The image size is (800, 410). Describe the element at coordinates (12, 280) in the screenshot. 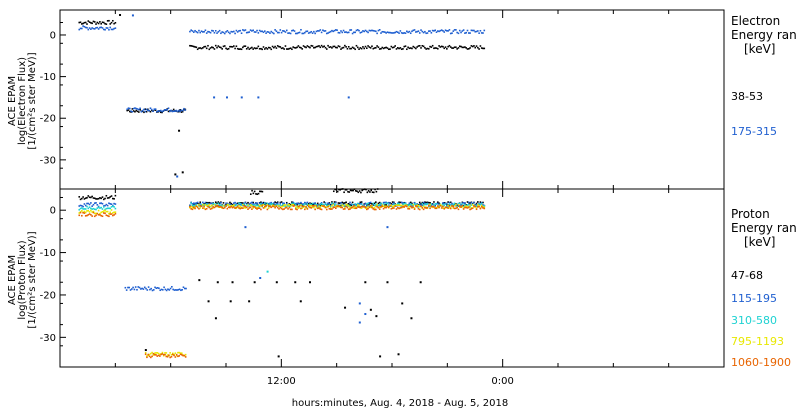

I see `bottom-ylabel-line-1: ACE EPAM` at that location.